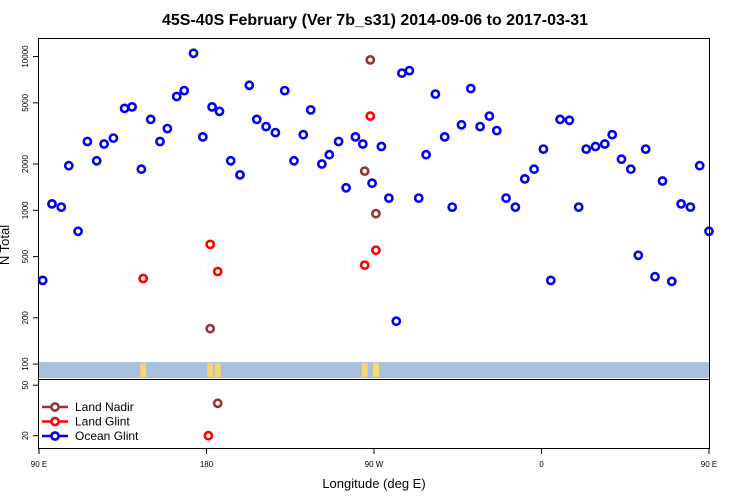 Image resolution: width=750 pixels, height=500 pixels. I want to click on y-tick-label: 20, so click(25, 435).